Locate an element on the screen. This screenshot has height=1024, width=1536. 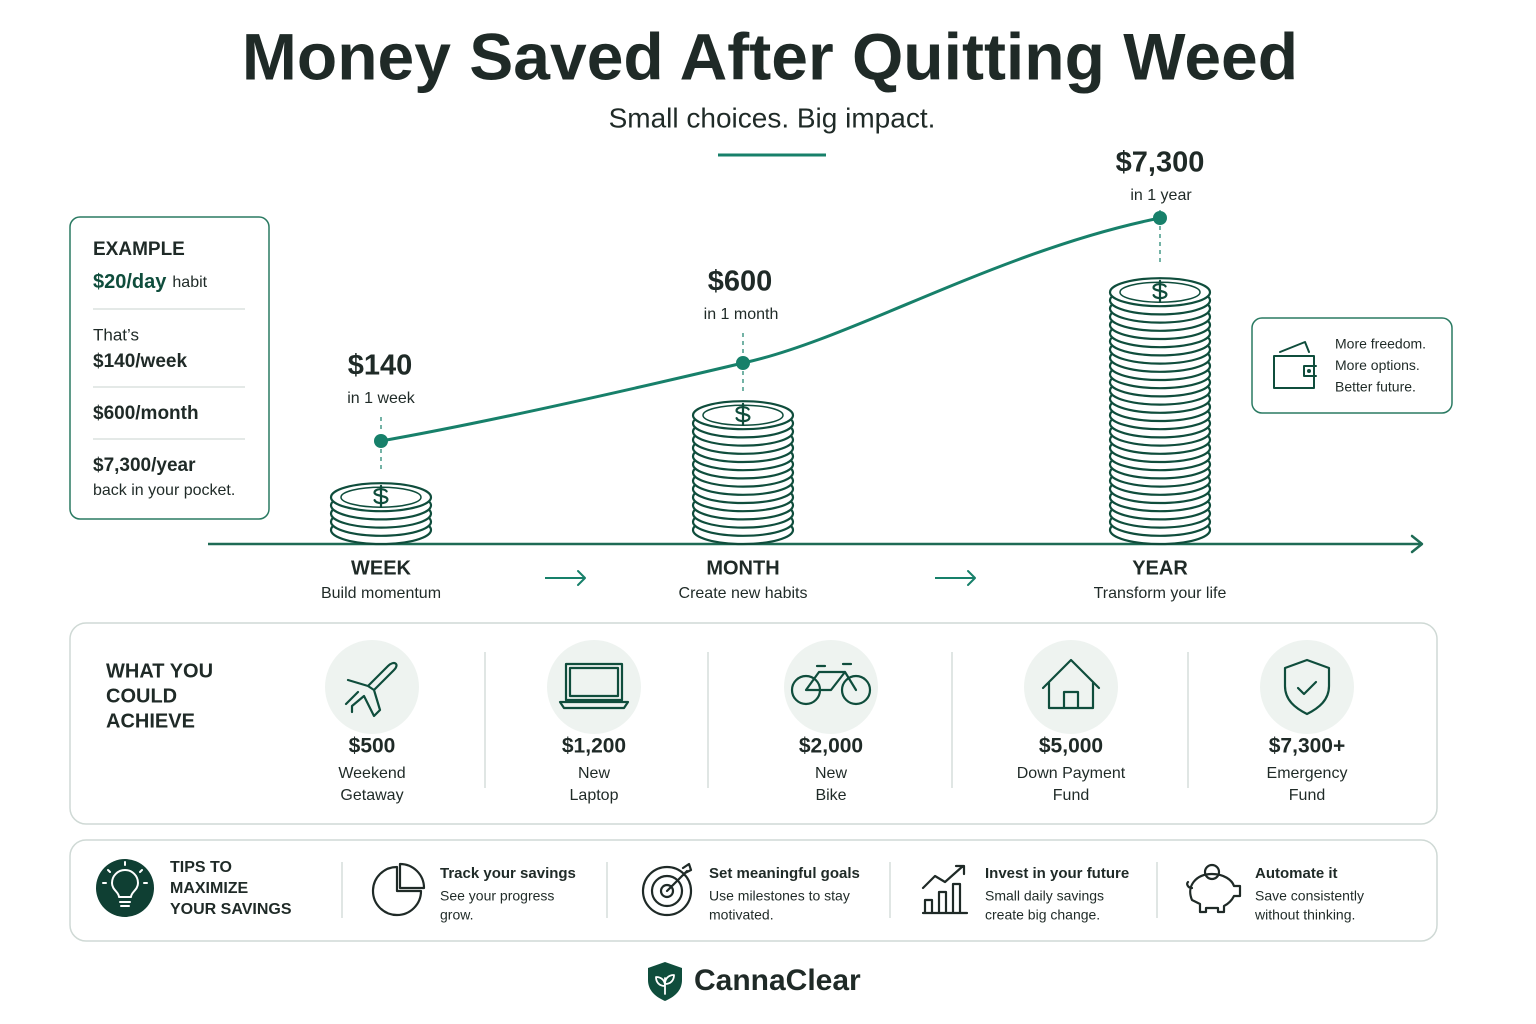
example-heading: EXAMPLE is located at coordinates (139, 249).